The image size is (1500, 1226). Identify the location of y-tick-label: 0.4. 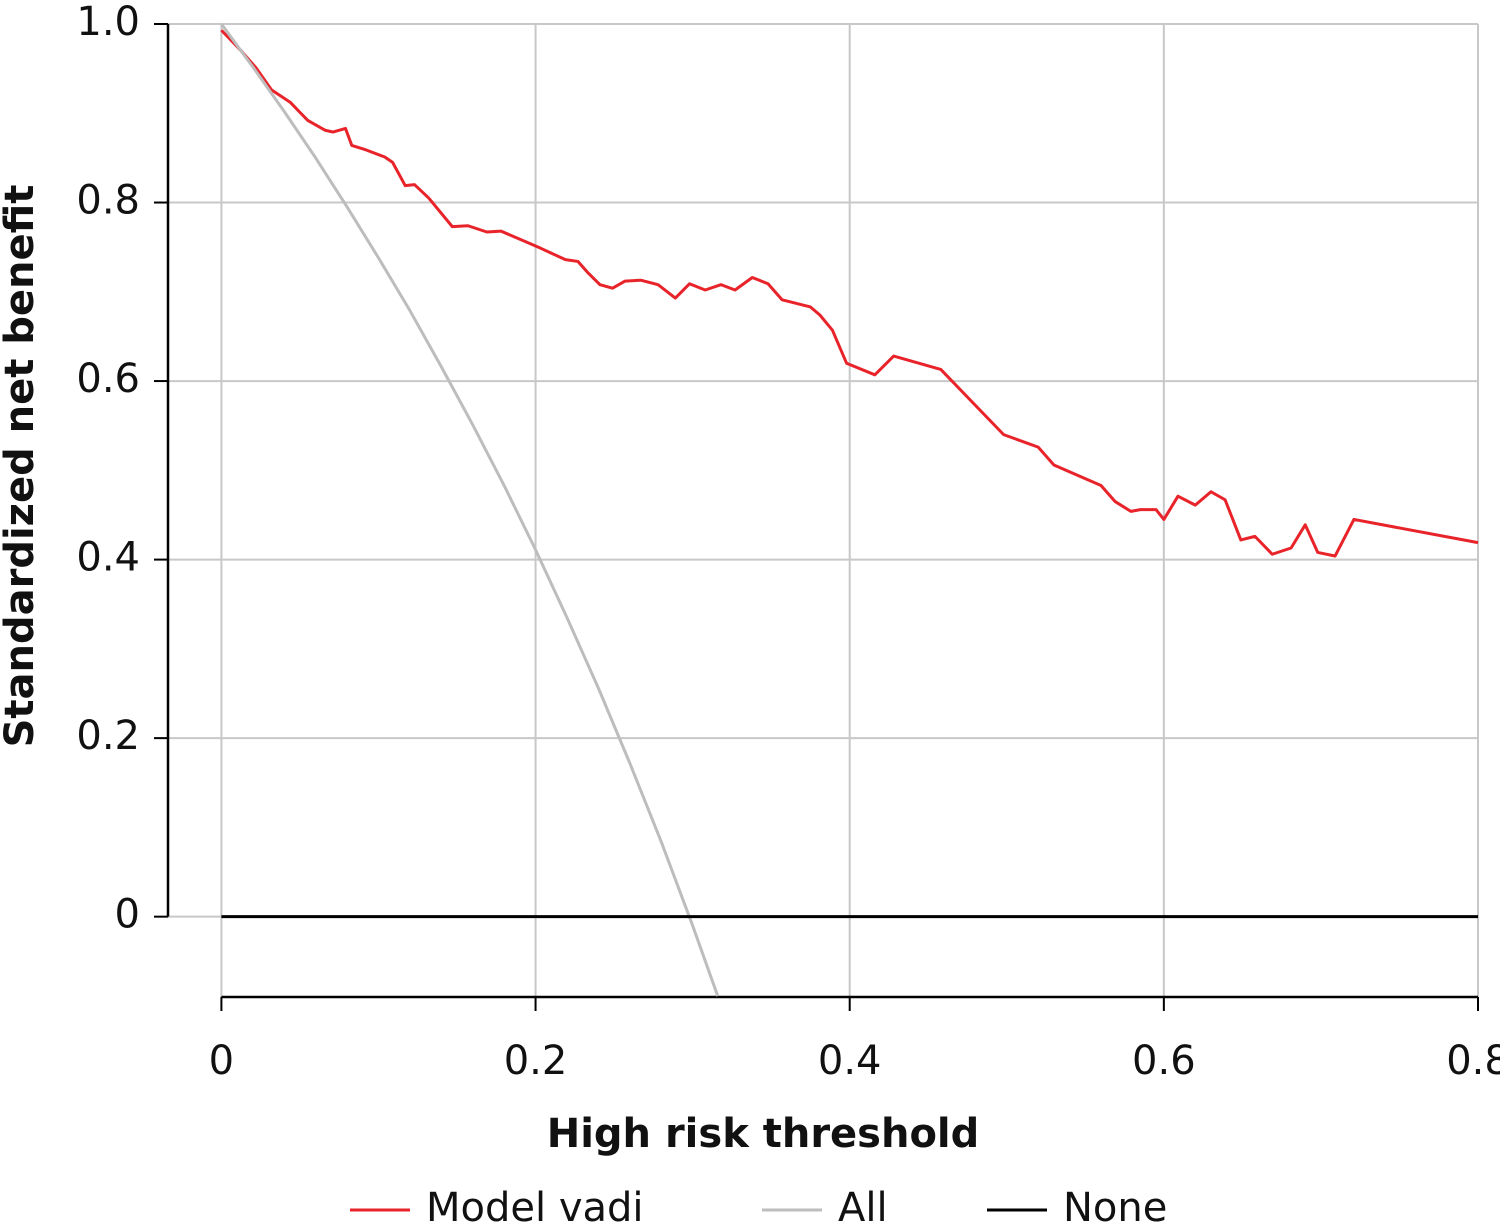
(108, 558).